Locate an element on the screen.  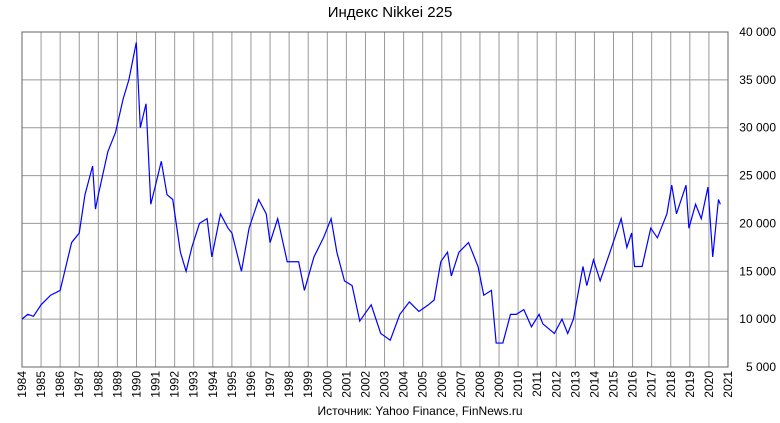
y-tick-label: 5 000 is located at coordinates (761, 367).